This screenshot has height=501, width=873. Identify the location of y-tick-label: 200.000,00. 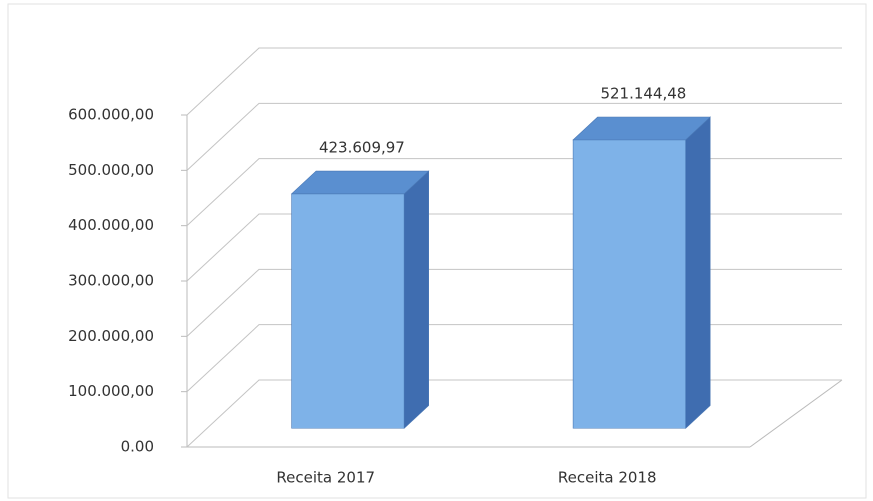
(111, 336).